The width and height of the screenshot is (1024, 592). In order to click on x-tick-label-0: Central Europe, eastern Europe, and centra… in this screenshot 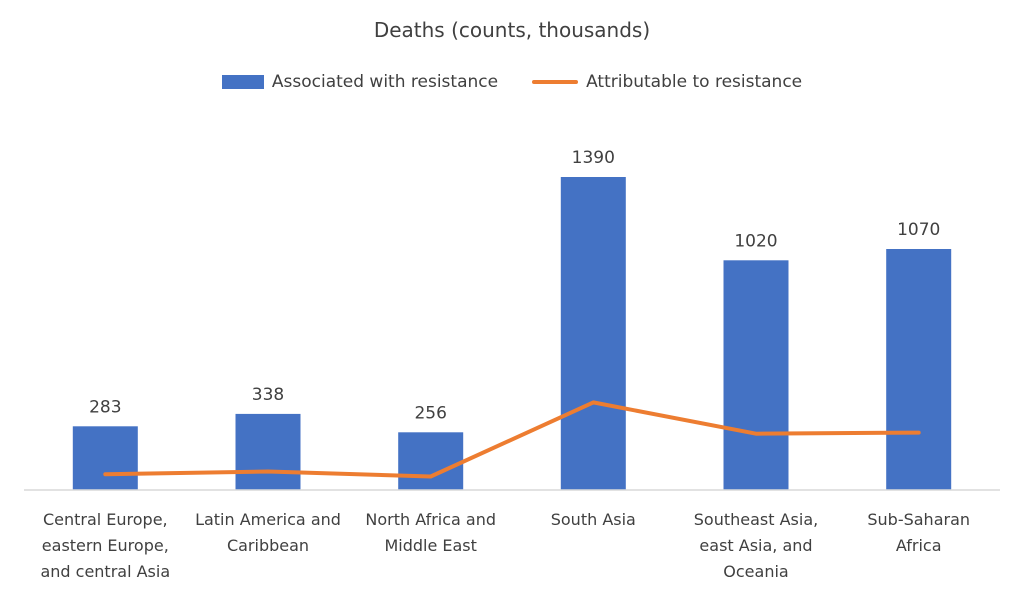, I will do `click(105, 545)`.